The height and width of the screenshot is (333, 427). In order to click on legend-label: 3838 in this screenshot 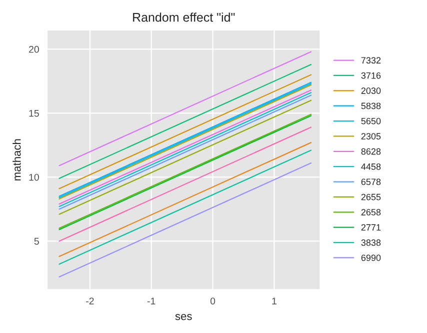, I will do `click(371, 242)`.